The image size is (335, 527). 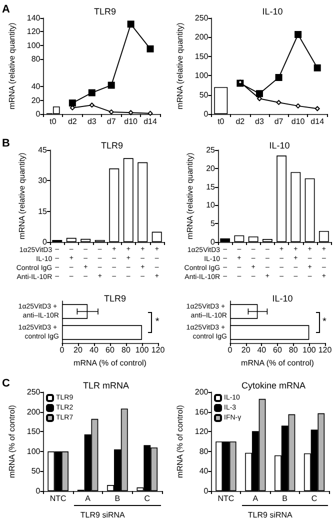 I want to click on text: C, so click(x=6, y=384).